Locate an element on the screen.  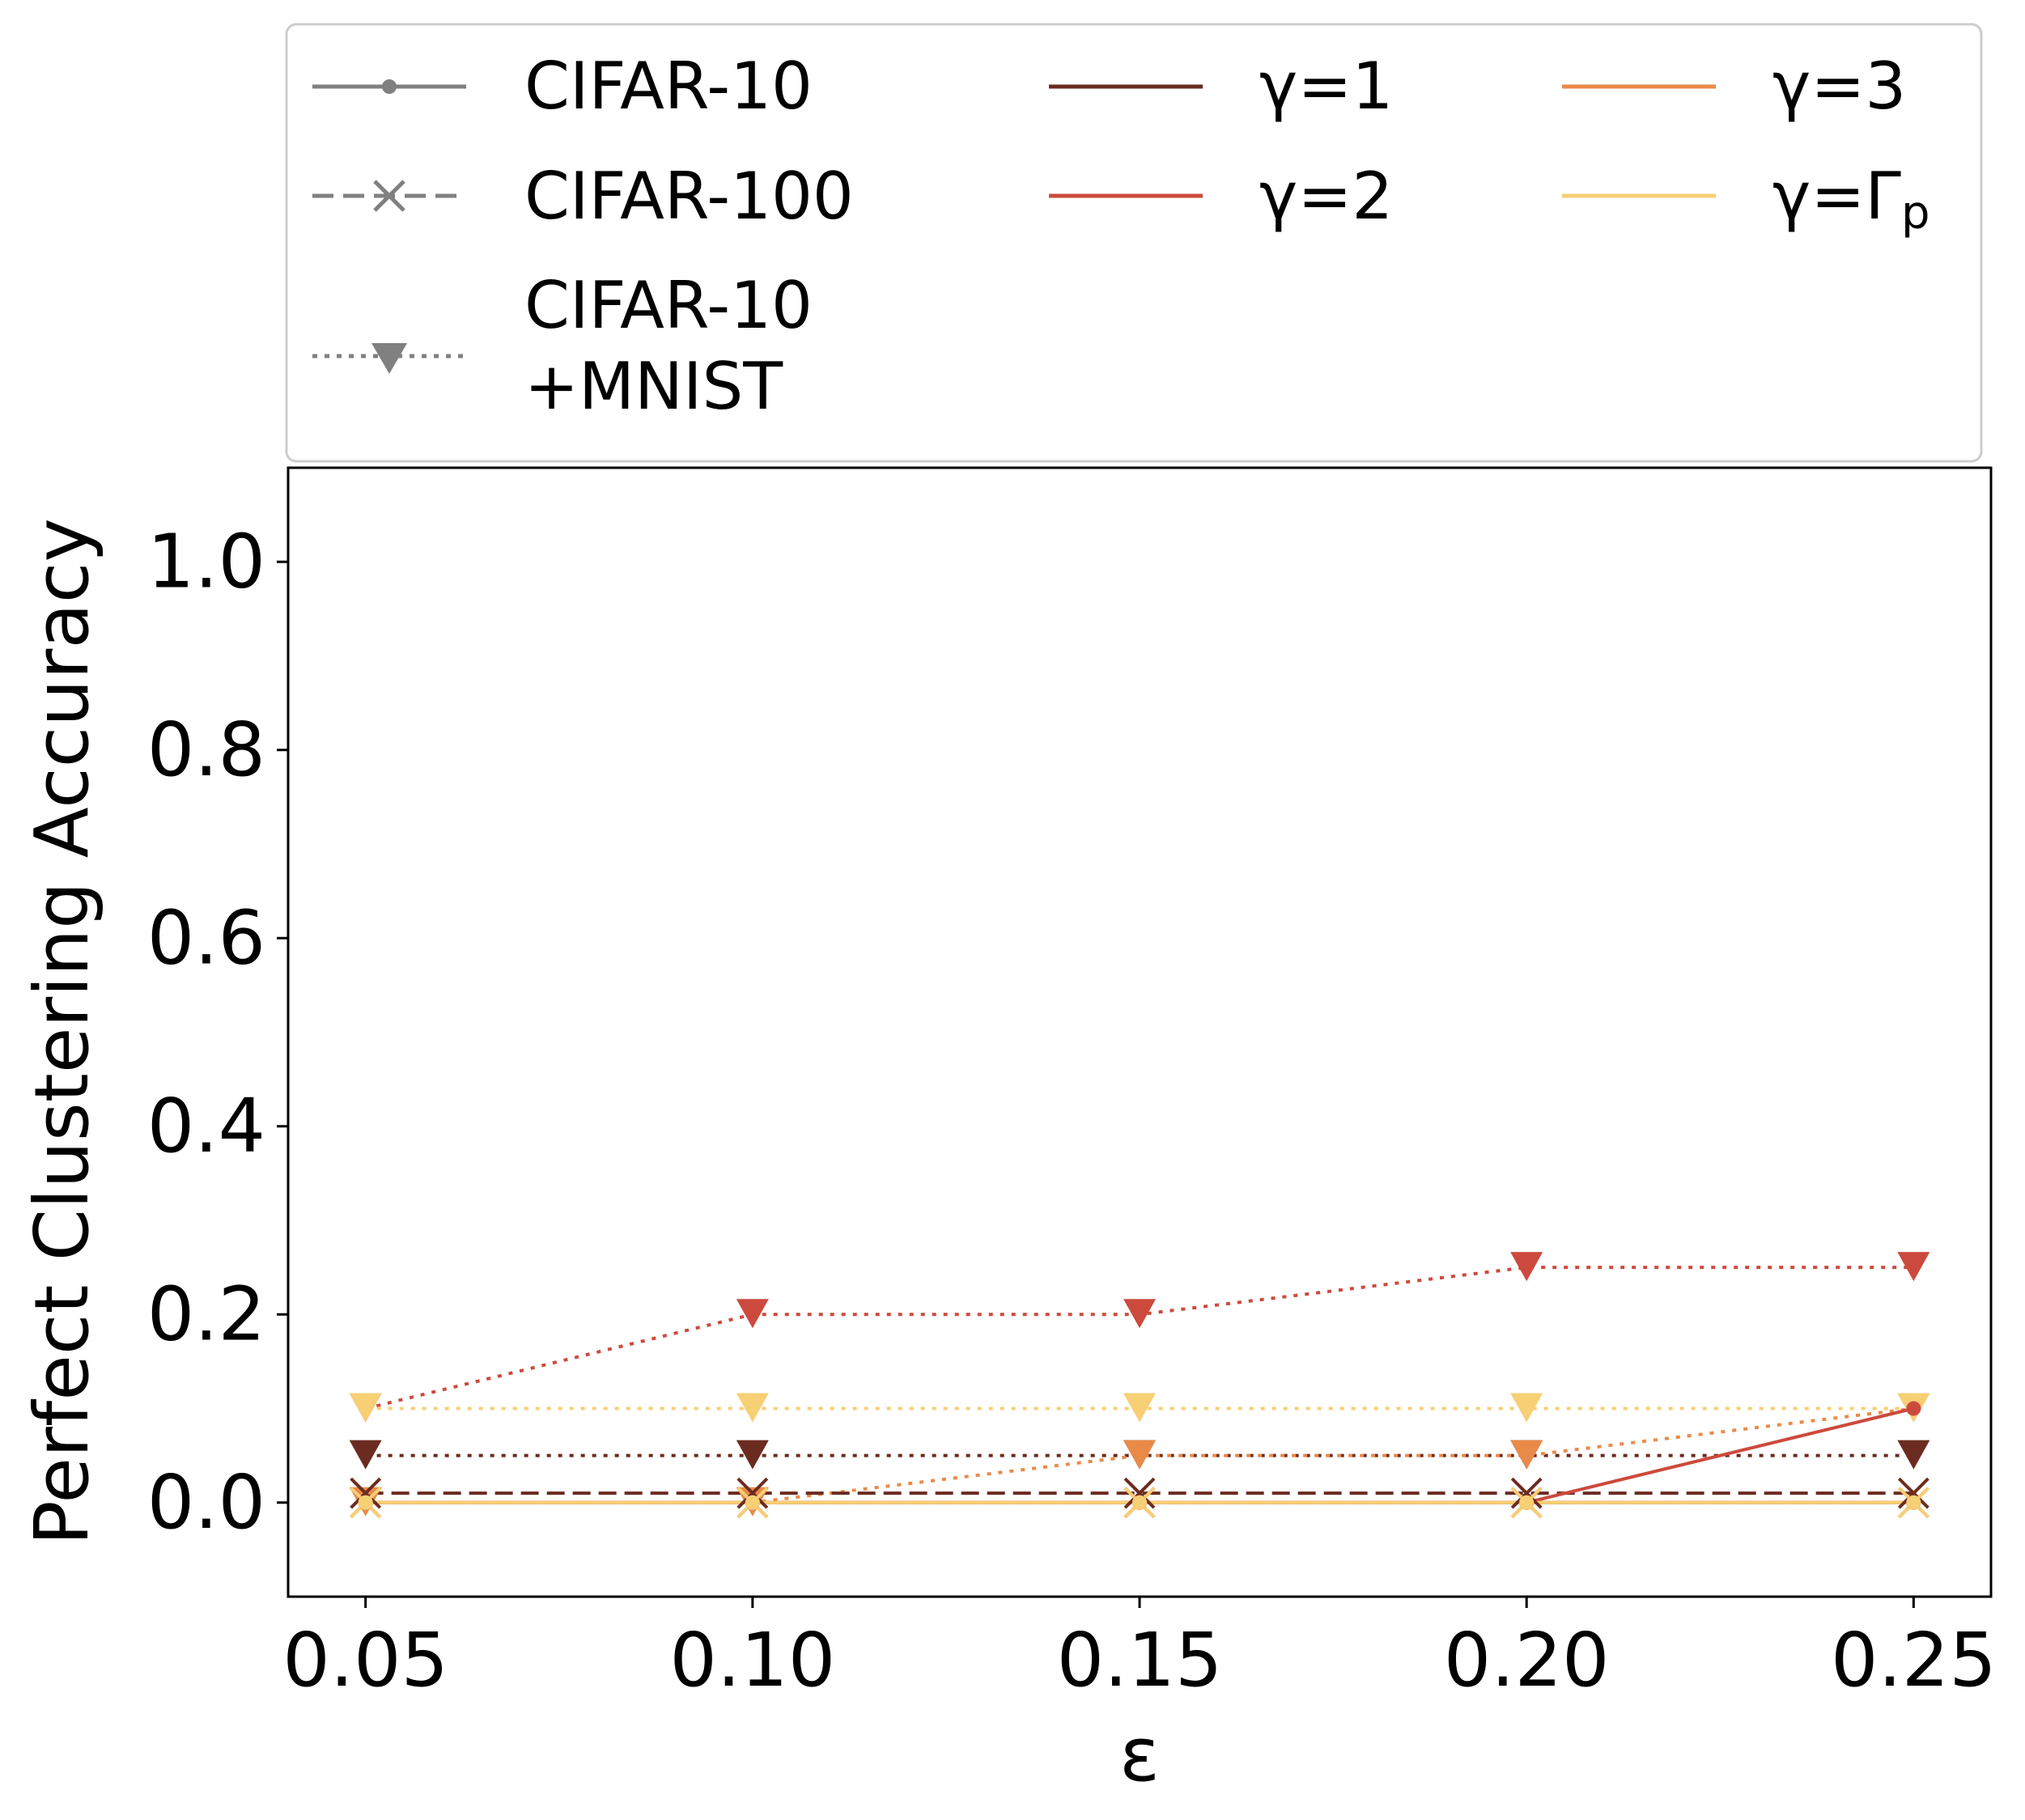
y-axis-label: Perfect Clustering Accuracy is located at coordinates (62, 1032).